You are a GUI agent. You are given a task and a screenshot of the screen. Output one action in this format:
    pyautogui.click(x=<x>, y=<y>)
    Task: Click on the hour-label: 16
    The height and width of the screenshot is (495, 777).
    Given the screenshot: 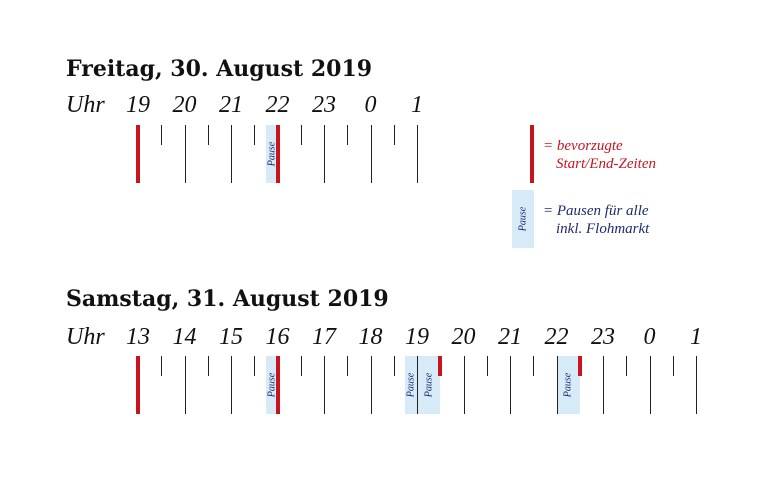 What is the action you would take?
    pyautogui.click(x=277, y=337)
    